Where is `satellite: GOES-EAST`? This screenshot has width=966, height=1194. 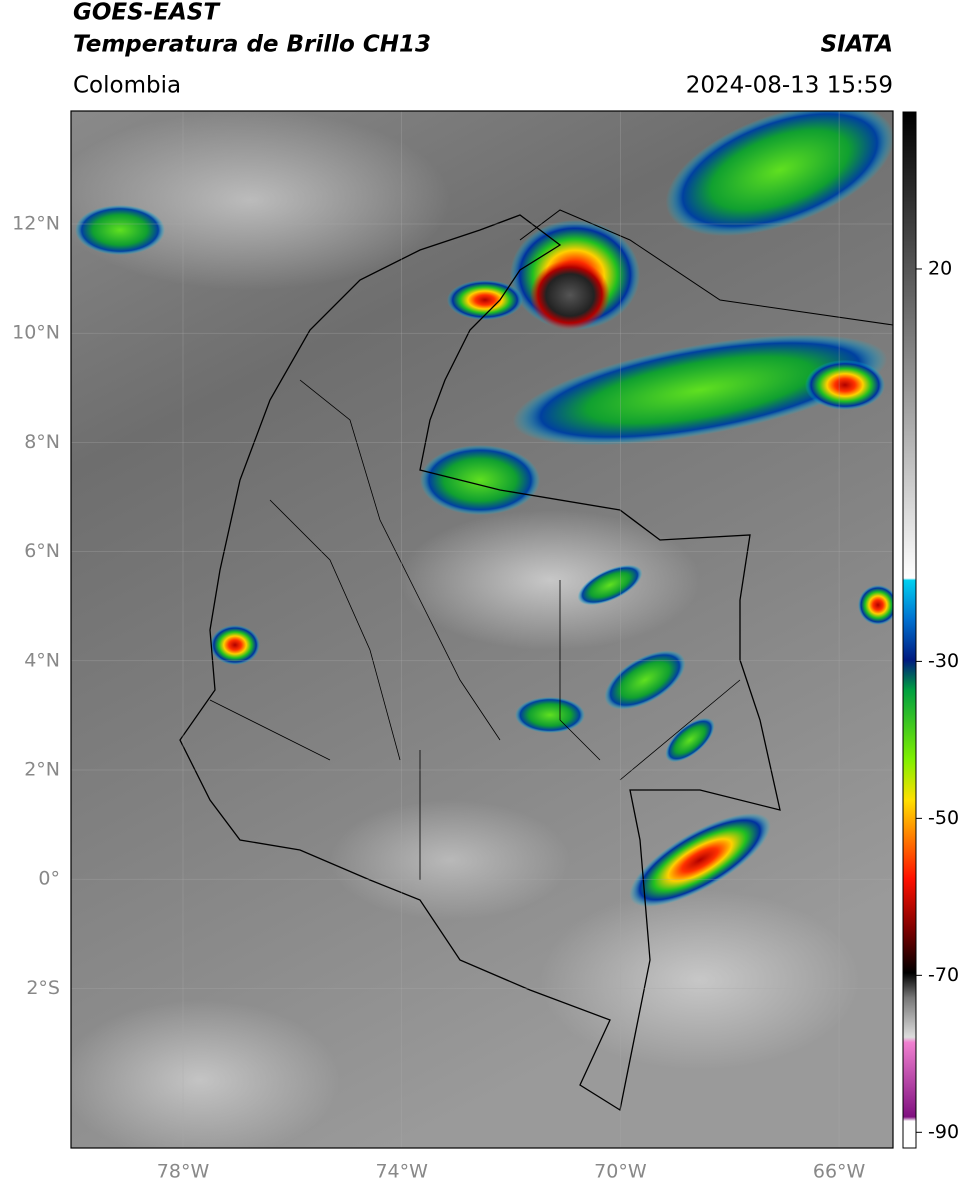 satellite: GOES-EAST is located at coordinates (147, 13).